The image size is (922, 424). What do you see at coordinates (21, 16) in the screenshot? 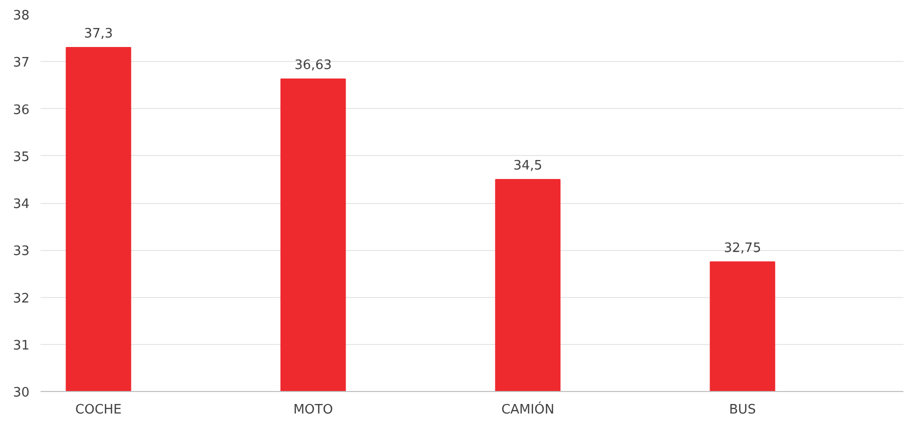
I see `y-tick-label: 38` at bounding box center [21, 16].